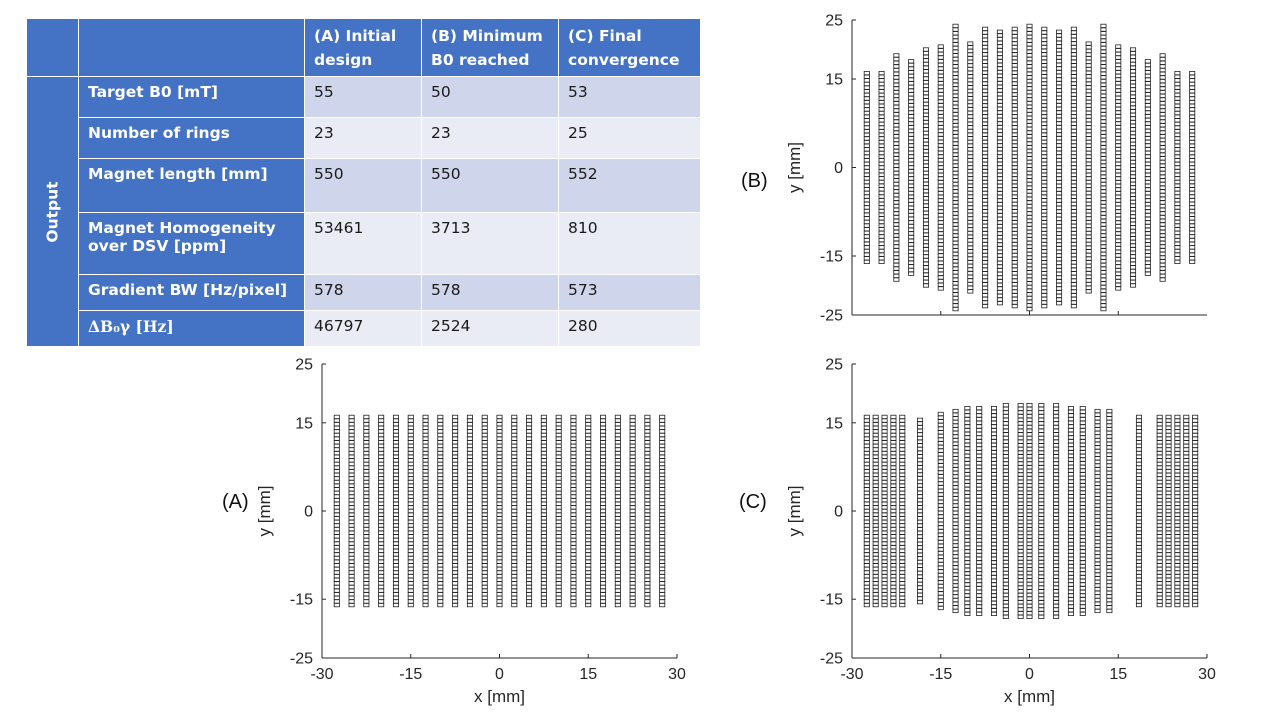 The height and width of the screenshot is (720, 1280). Describe the element at coordinates (235, 502) in the screenshot. I see `panel-label-a: (A)` at that location.